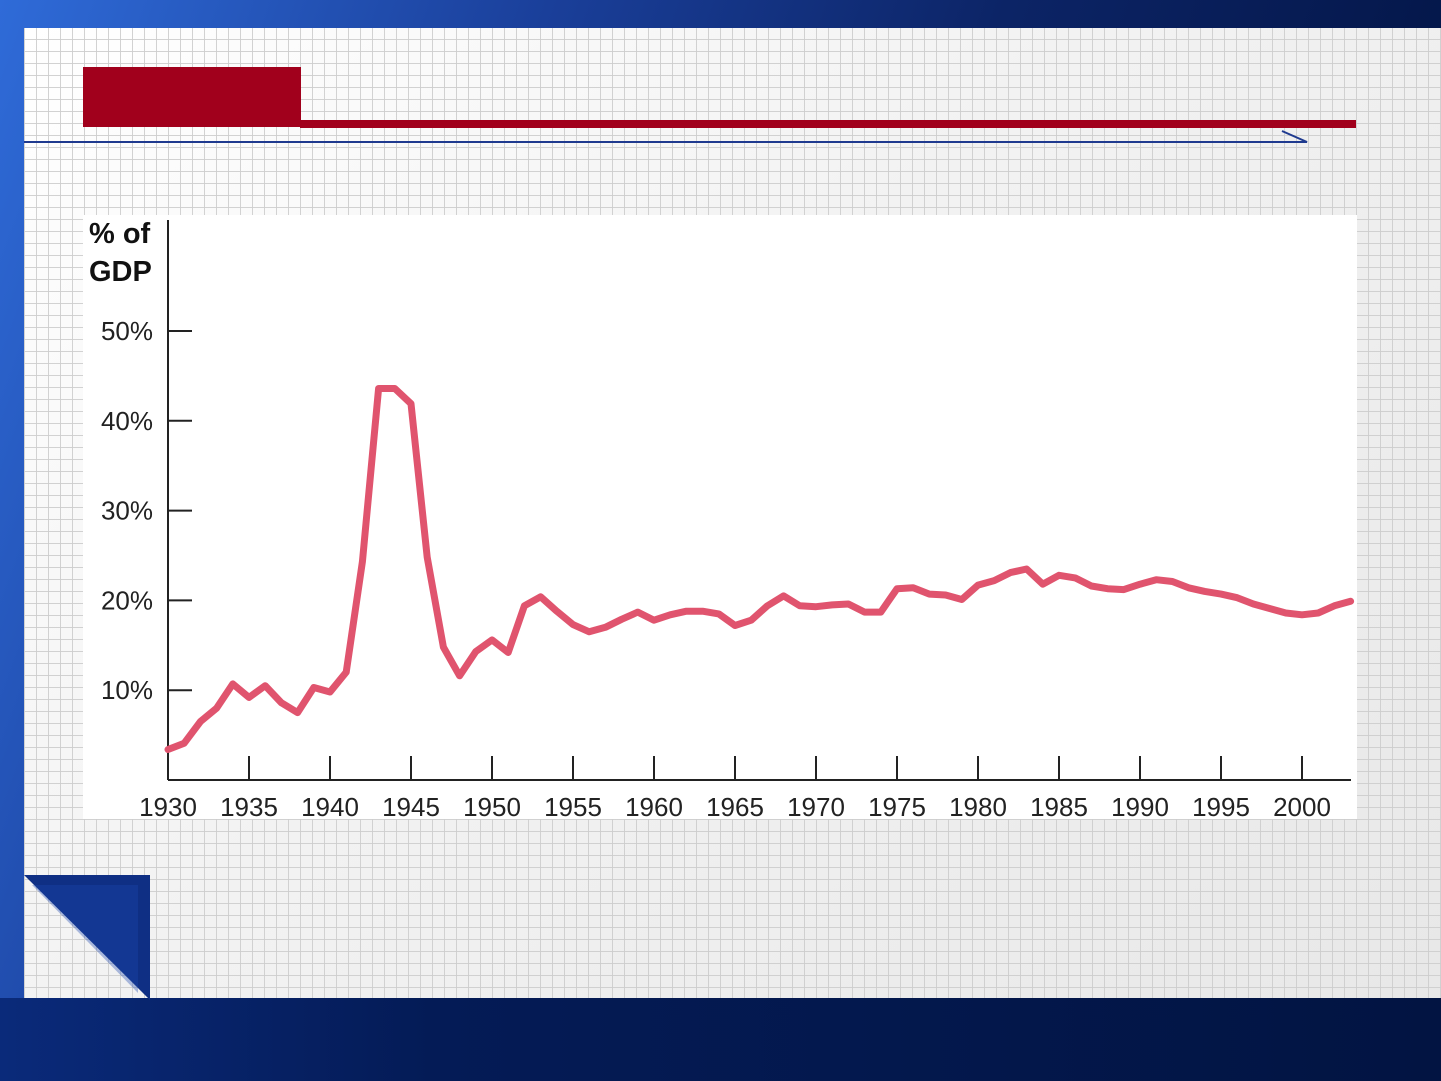 This screenshot has height=1081, width=1441. Describe the element at coordinates (735, 805) in the screenshot. I see `x-tick-label: 1965` at that location.